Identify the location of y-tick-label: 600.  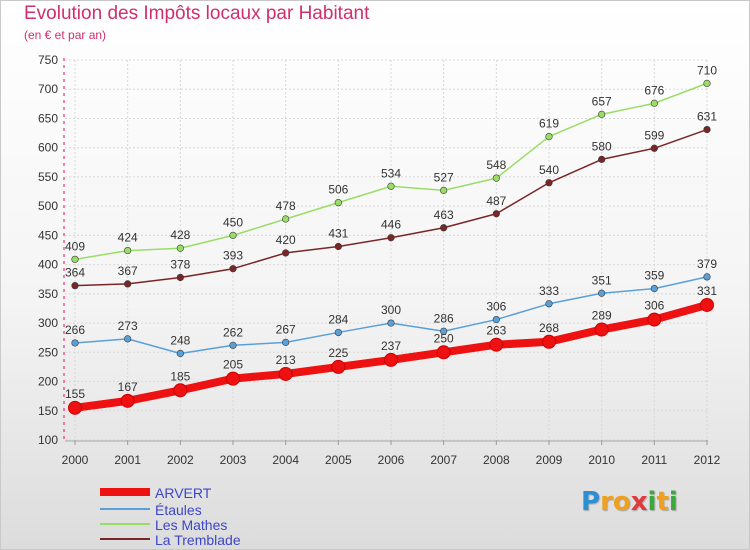
(48, 148).